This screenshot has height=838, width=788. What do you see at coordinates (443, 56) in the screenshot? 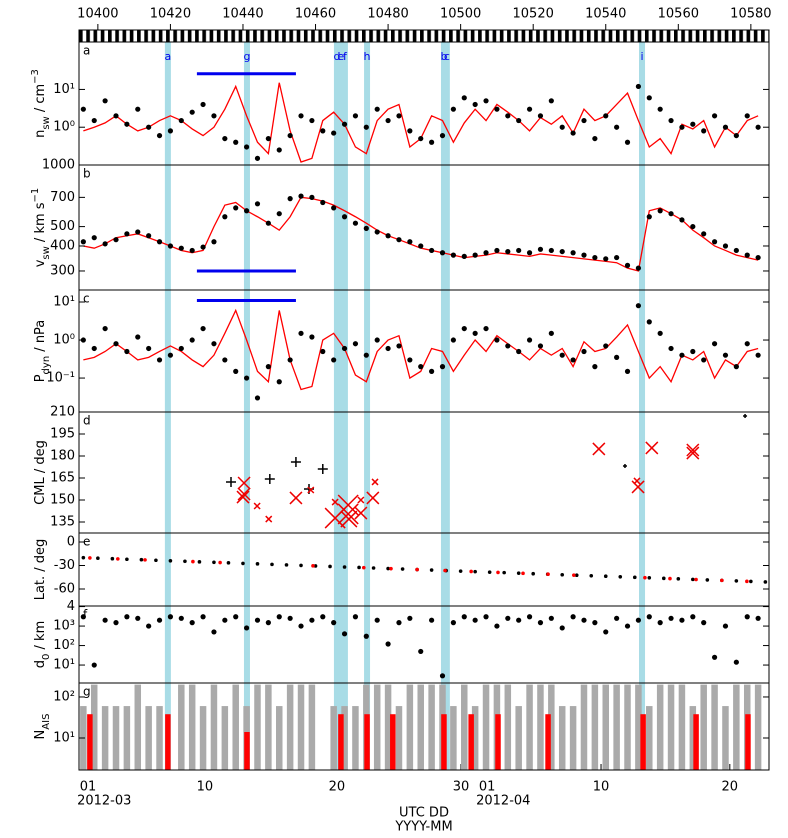
I see `event-label: b` at bounding box center [443, 56].